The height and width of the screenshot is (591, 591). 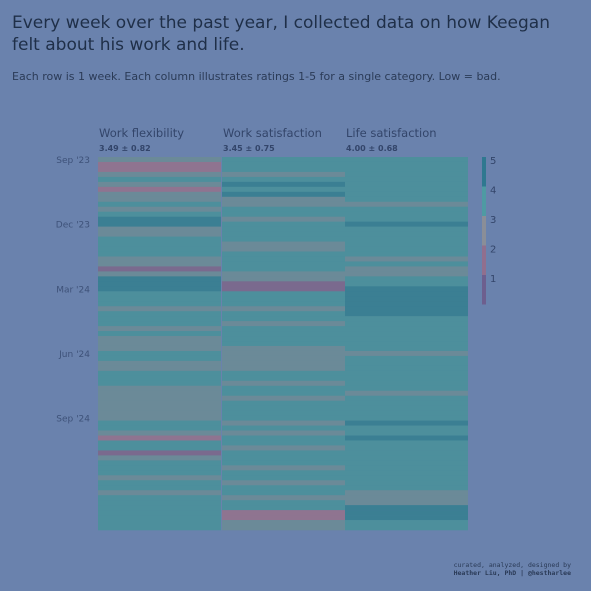 What do you see at coordinates (512, 573) in the screenshot?
I see `credit-line-2: Heather Liu, PhD | @hestharlee` at bounding box center [512, 573].